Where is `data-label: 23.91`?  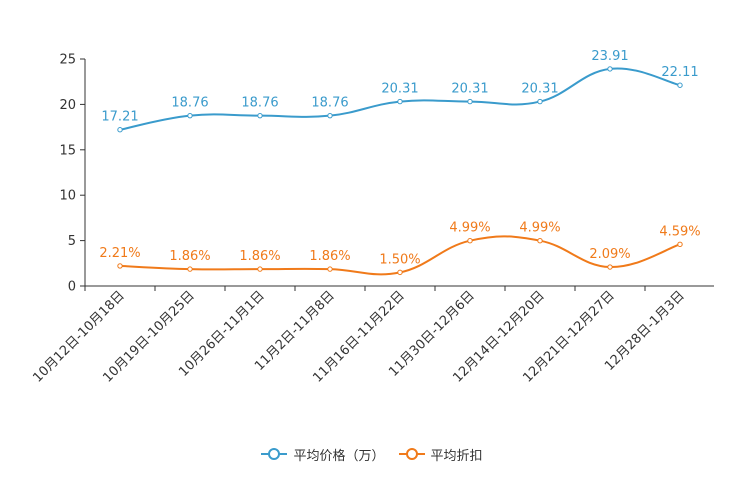 data-label: 23.91 is located at coordinates (609, 56).